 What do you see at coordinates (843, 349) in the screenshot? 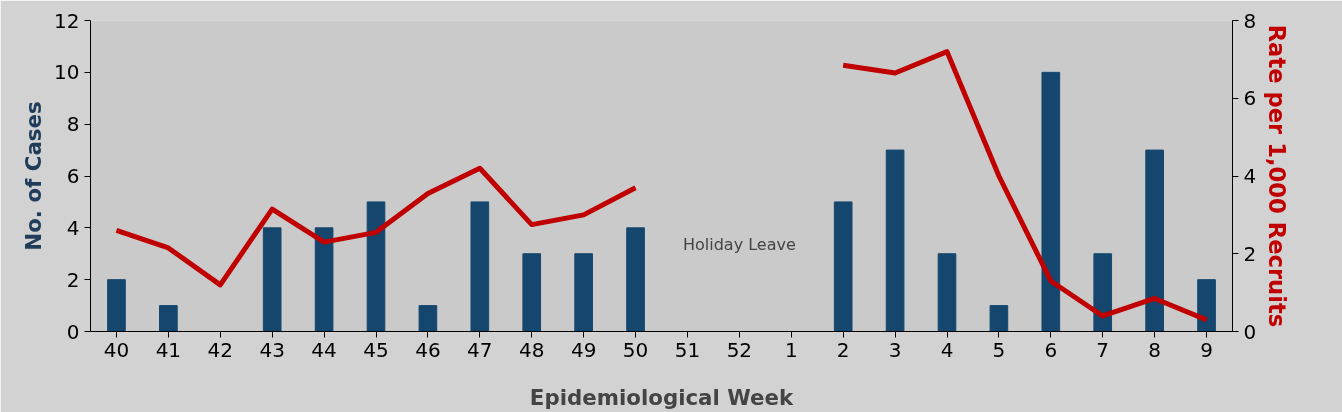
I see `x-tick-label: 2` at bounding box center [843, 349].